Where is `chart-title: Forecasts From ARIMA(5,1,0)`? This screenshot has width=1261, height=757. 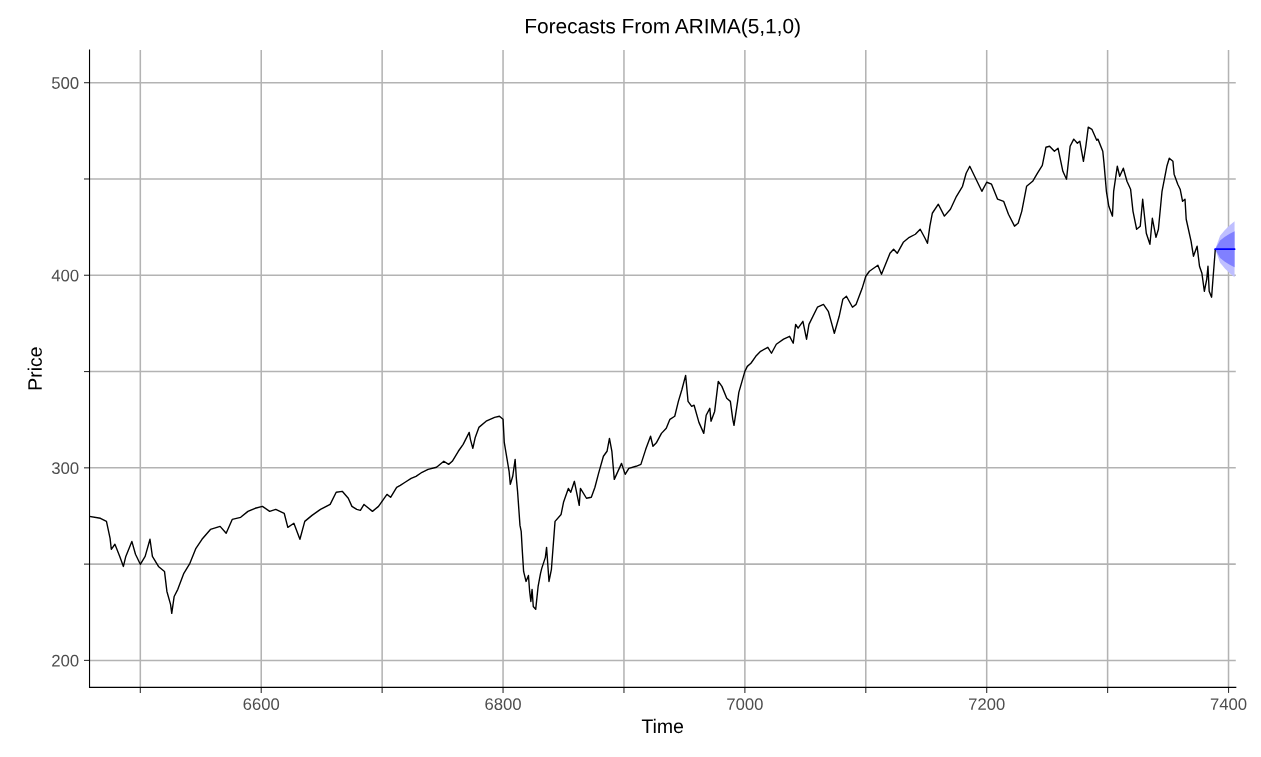 chart-title: Forecasts From ARIMA(5,1,0) is located at coordinates (663, 28).